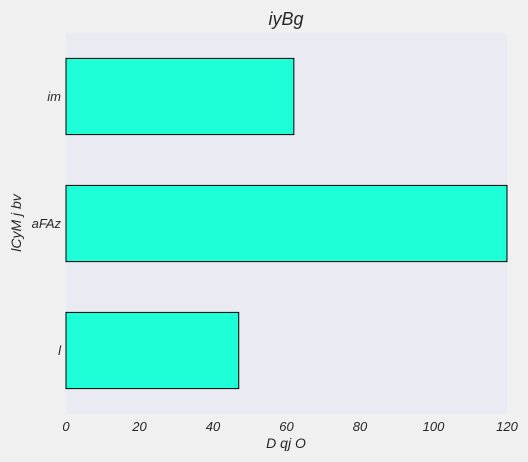 The width and height of the screenshot is (528, 462). What do you see at coordinates (139, 426) in the screenshot?
I see `x-tick-label: 20` at bounding box center [139, 426].